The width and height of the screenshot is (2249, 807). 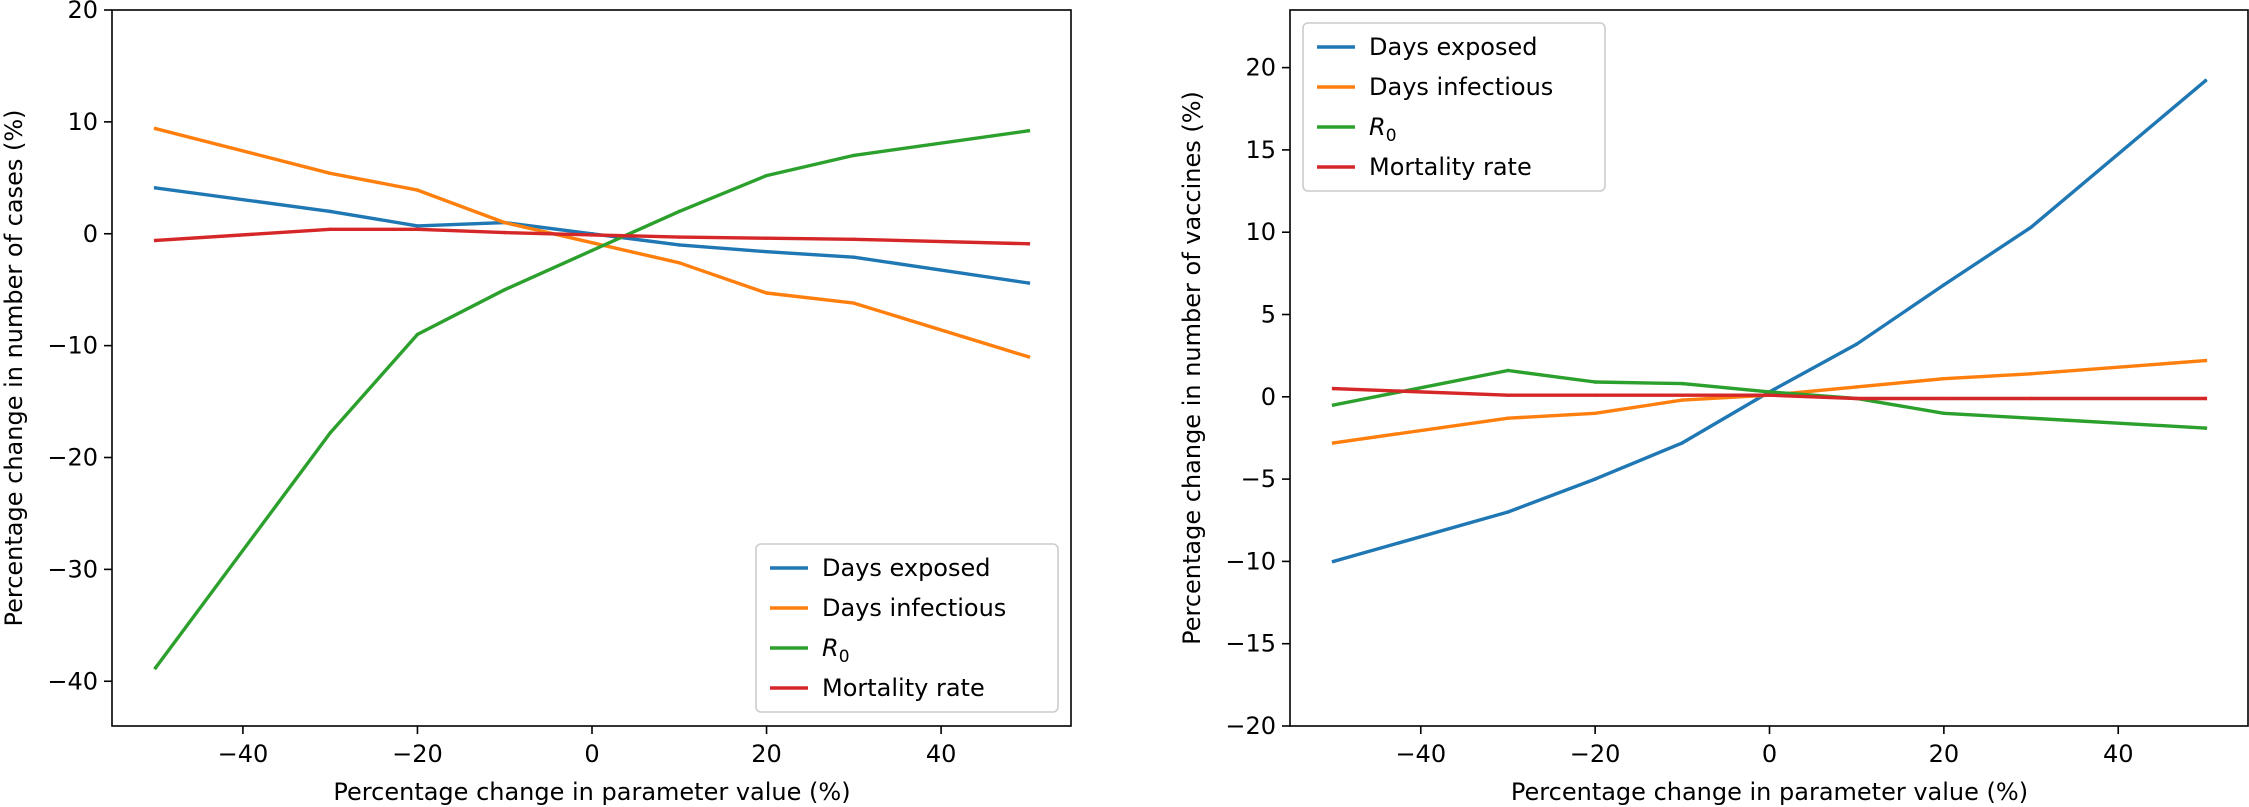 I want to click on y-tick-label: −15, so click(x=1250, y=644).